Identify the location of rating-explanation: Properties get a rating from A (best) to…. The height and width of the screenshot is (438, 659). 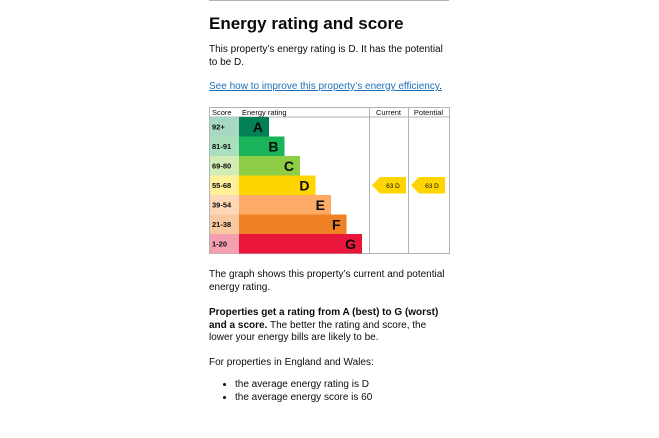
(329, 326).